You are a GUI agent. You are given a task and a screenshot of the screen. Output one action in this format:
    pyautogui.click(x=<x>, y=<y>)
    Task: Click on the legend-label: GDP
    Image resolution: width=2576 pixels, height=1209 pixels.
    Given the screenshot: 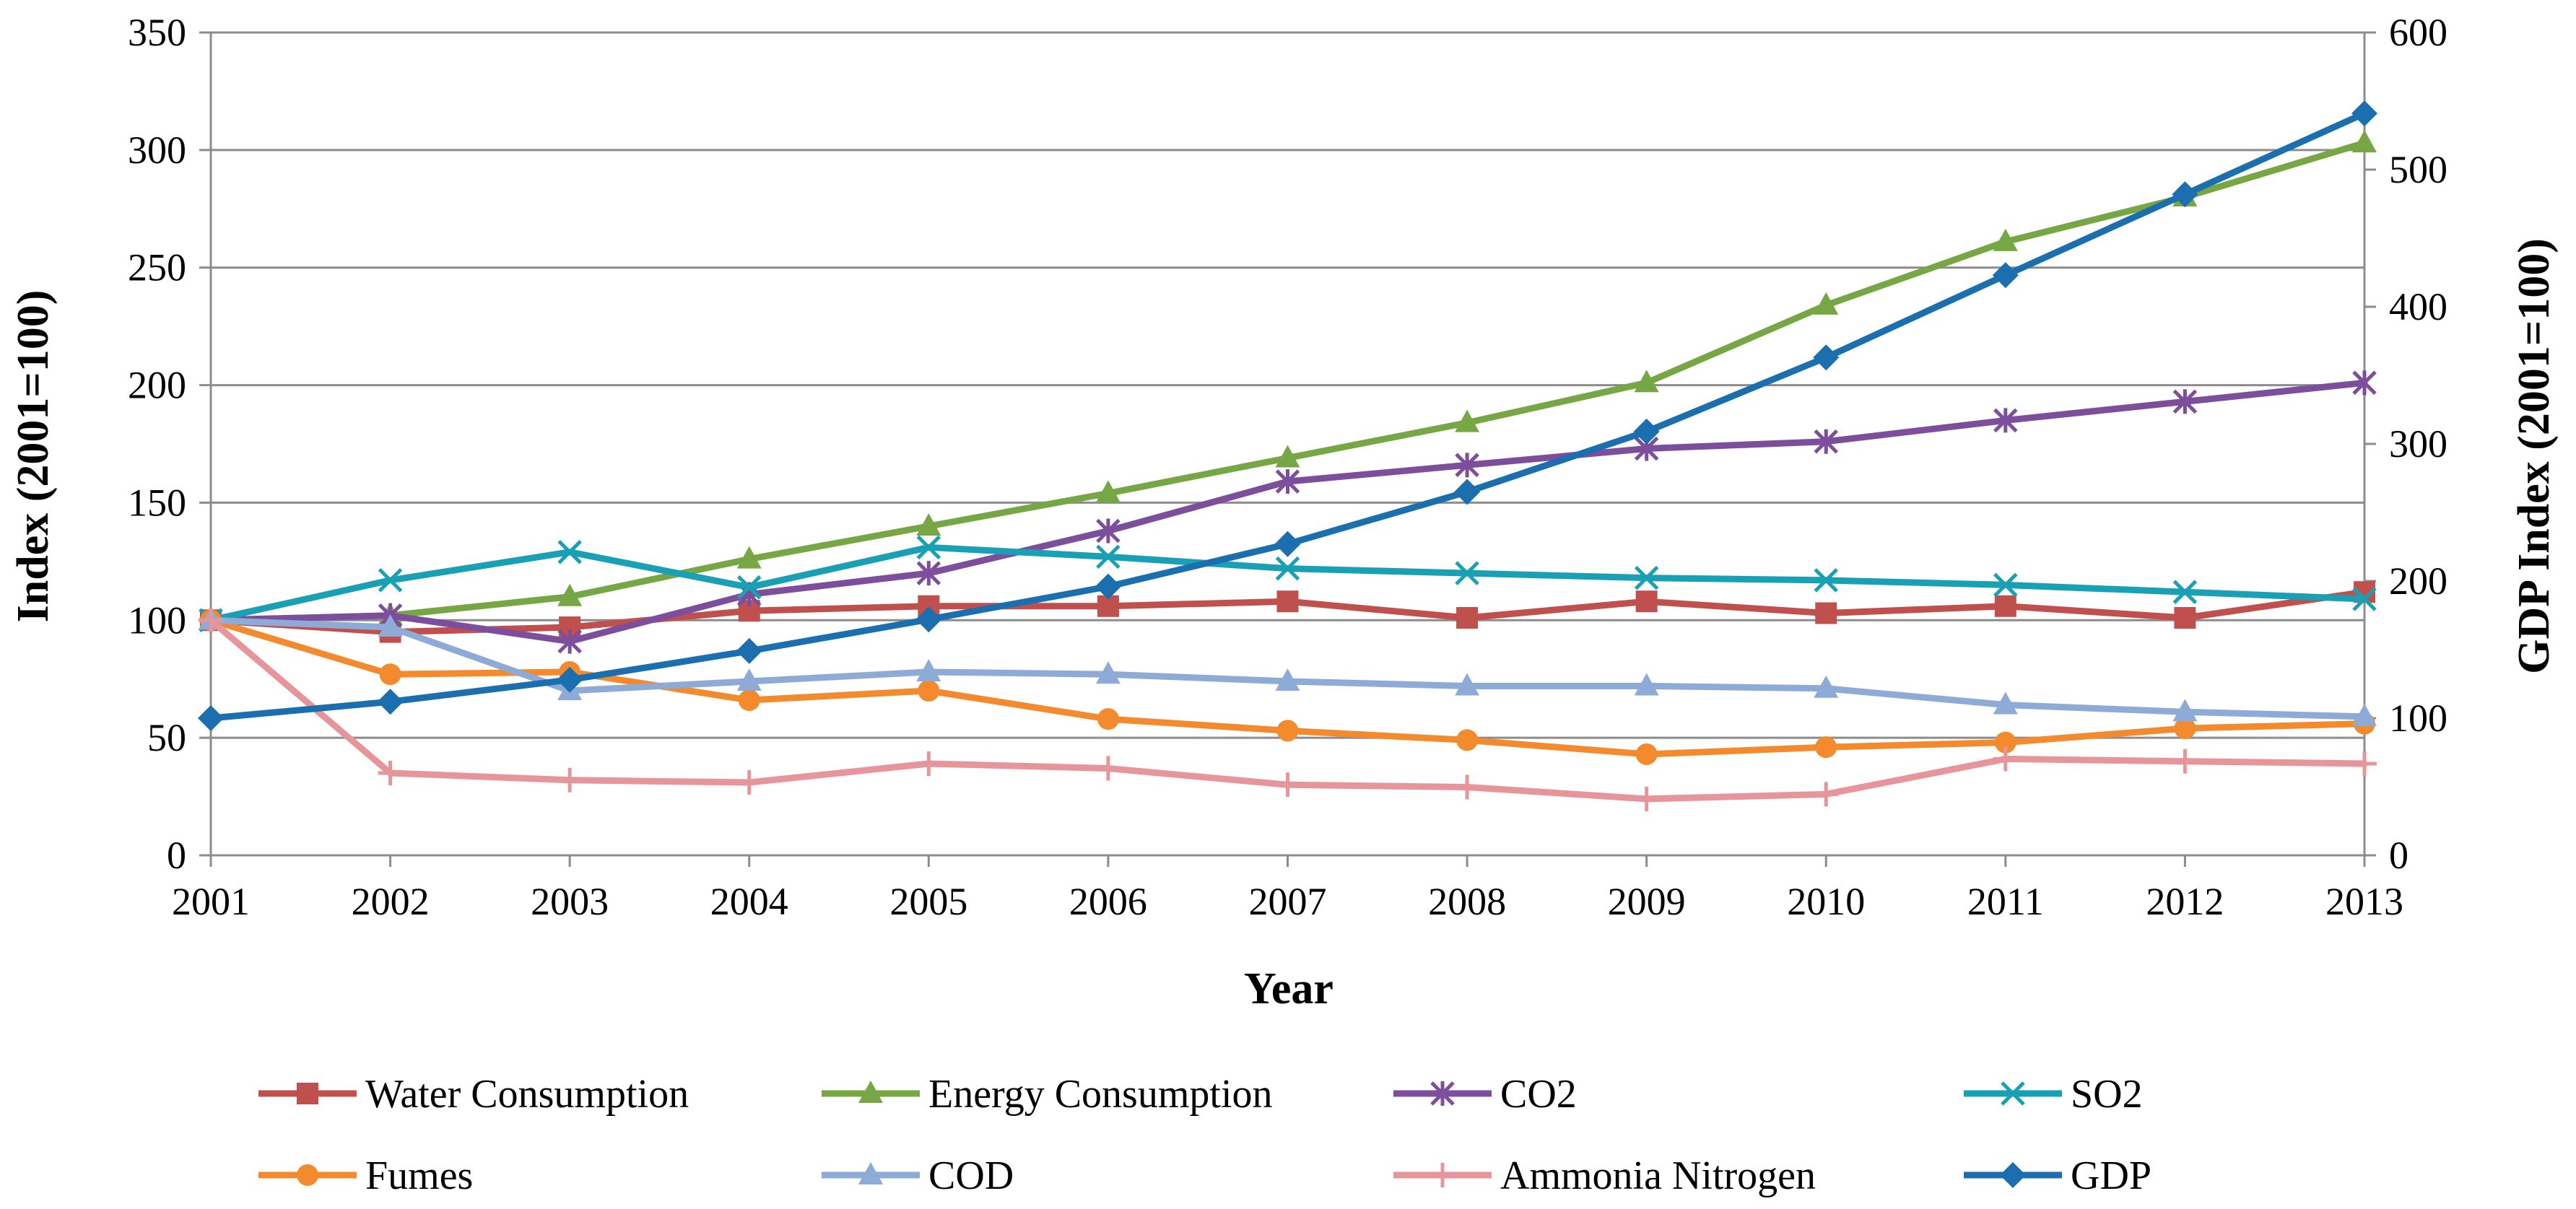 What is the action you would take?
    pyautogui.click(x=2111, y=1175)
    